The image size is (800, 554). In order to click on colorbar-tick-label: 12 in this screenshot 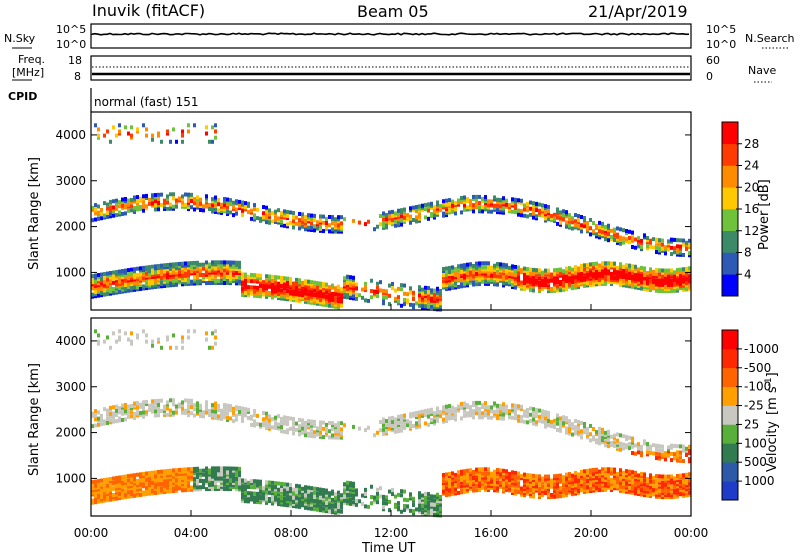, I will do `click(751, 231)`.